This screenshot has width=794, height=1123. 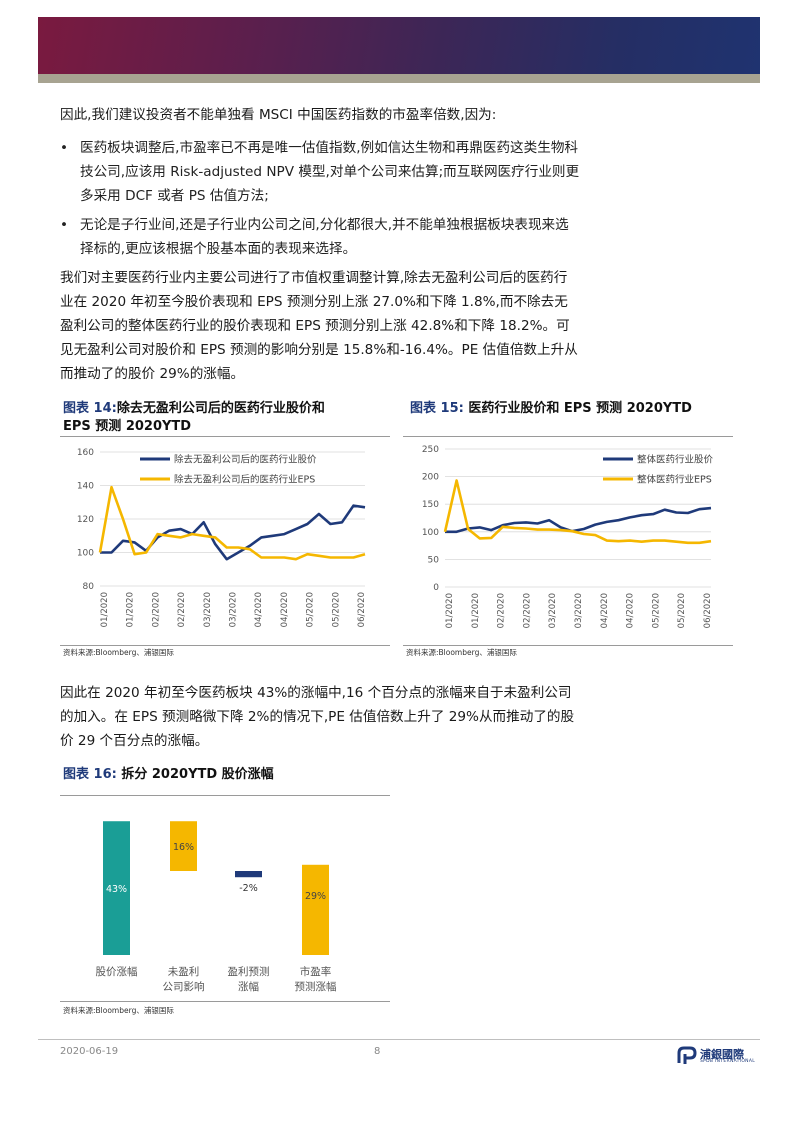 I want to click on y-tick-label: 160, so click(x=85, y=453).